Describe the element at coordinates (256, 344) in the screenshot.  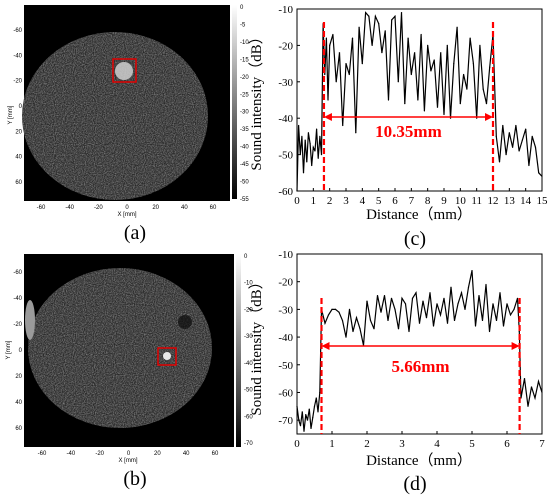
I see `chart-d-ylabel: Sound intensity（dB）` at that location.